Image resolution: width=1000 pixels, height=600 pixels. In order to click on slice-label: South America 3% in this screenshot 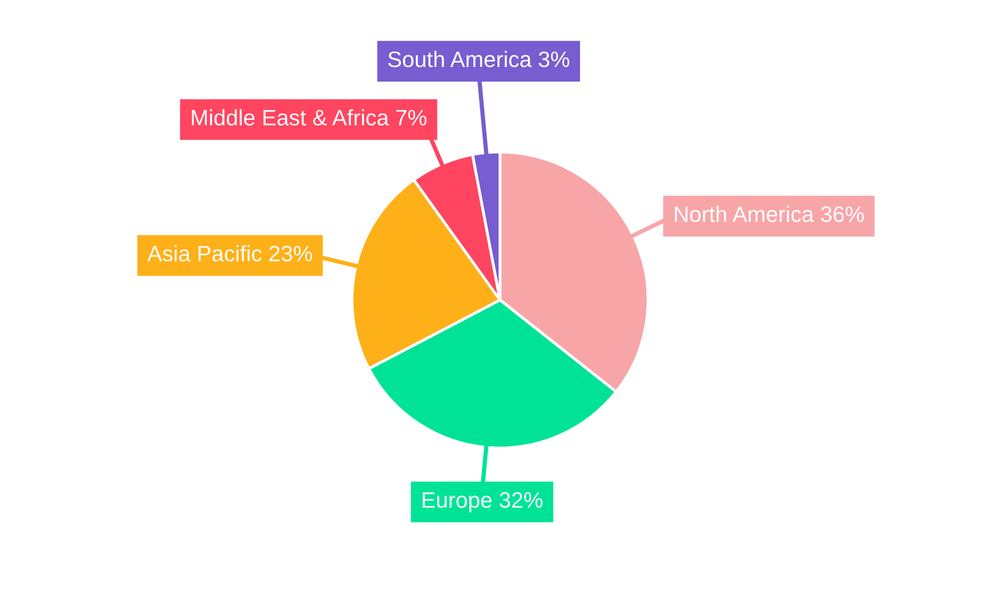, I will do `click(479, 59)`.